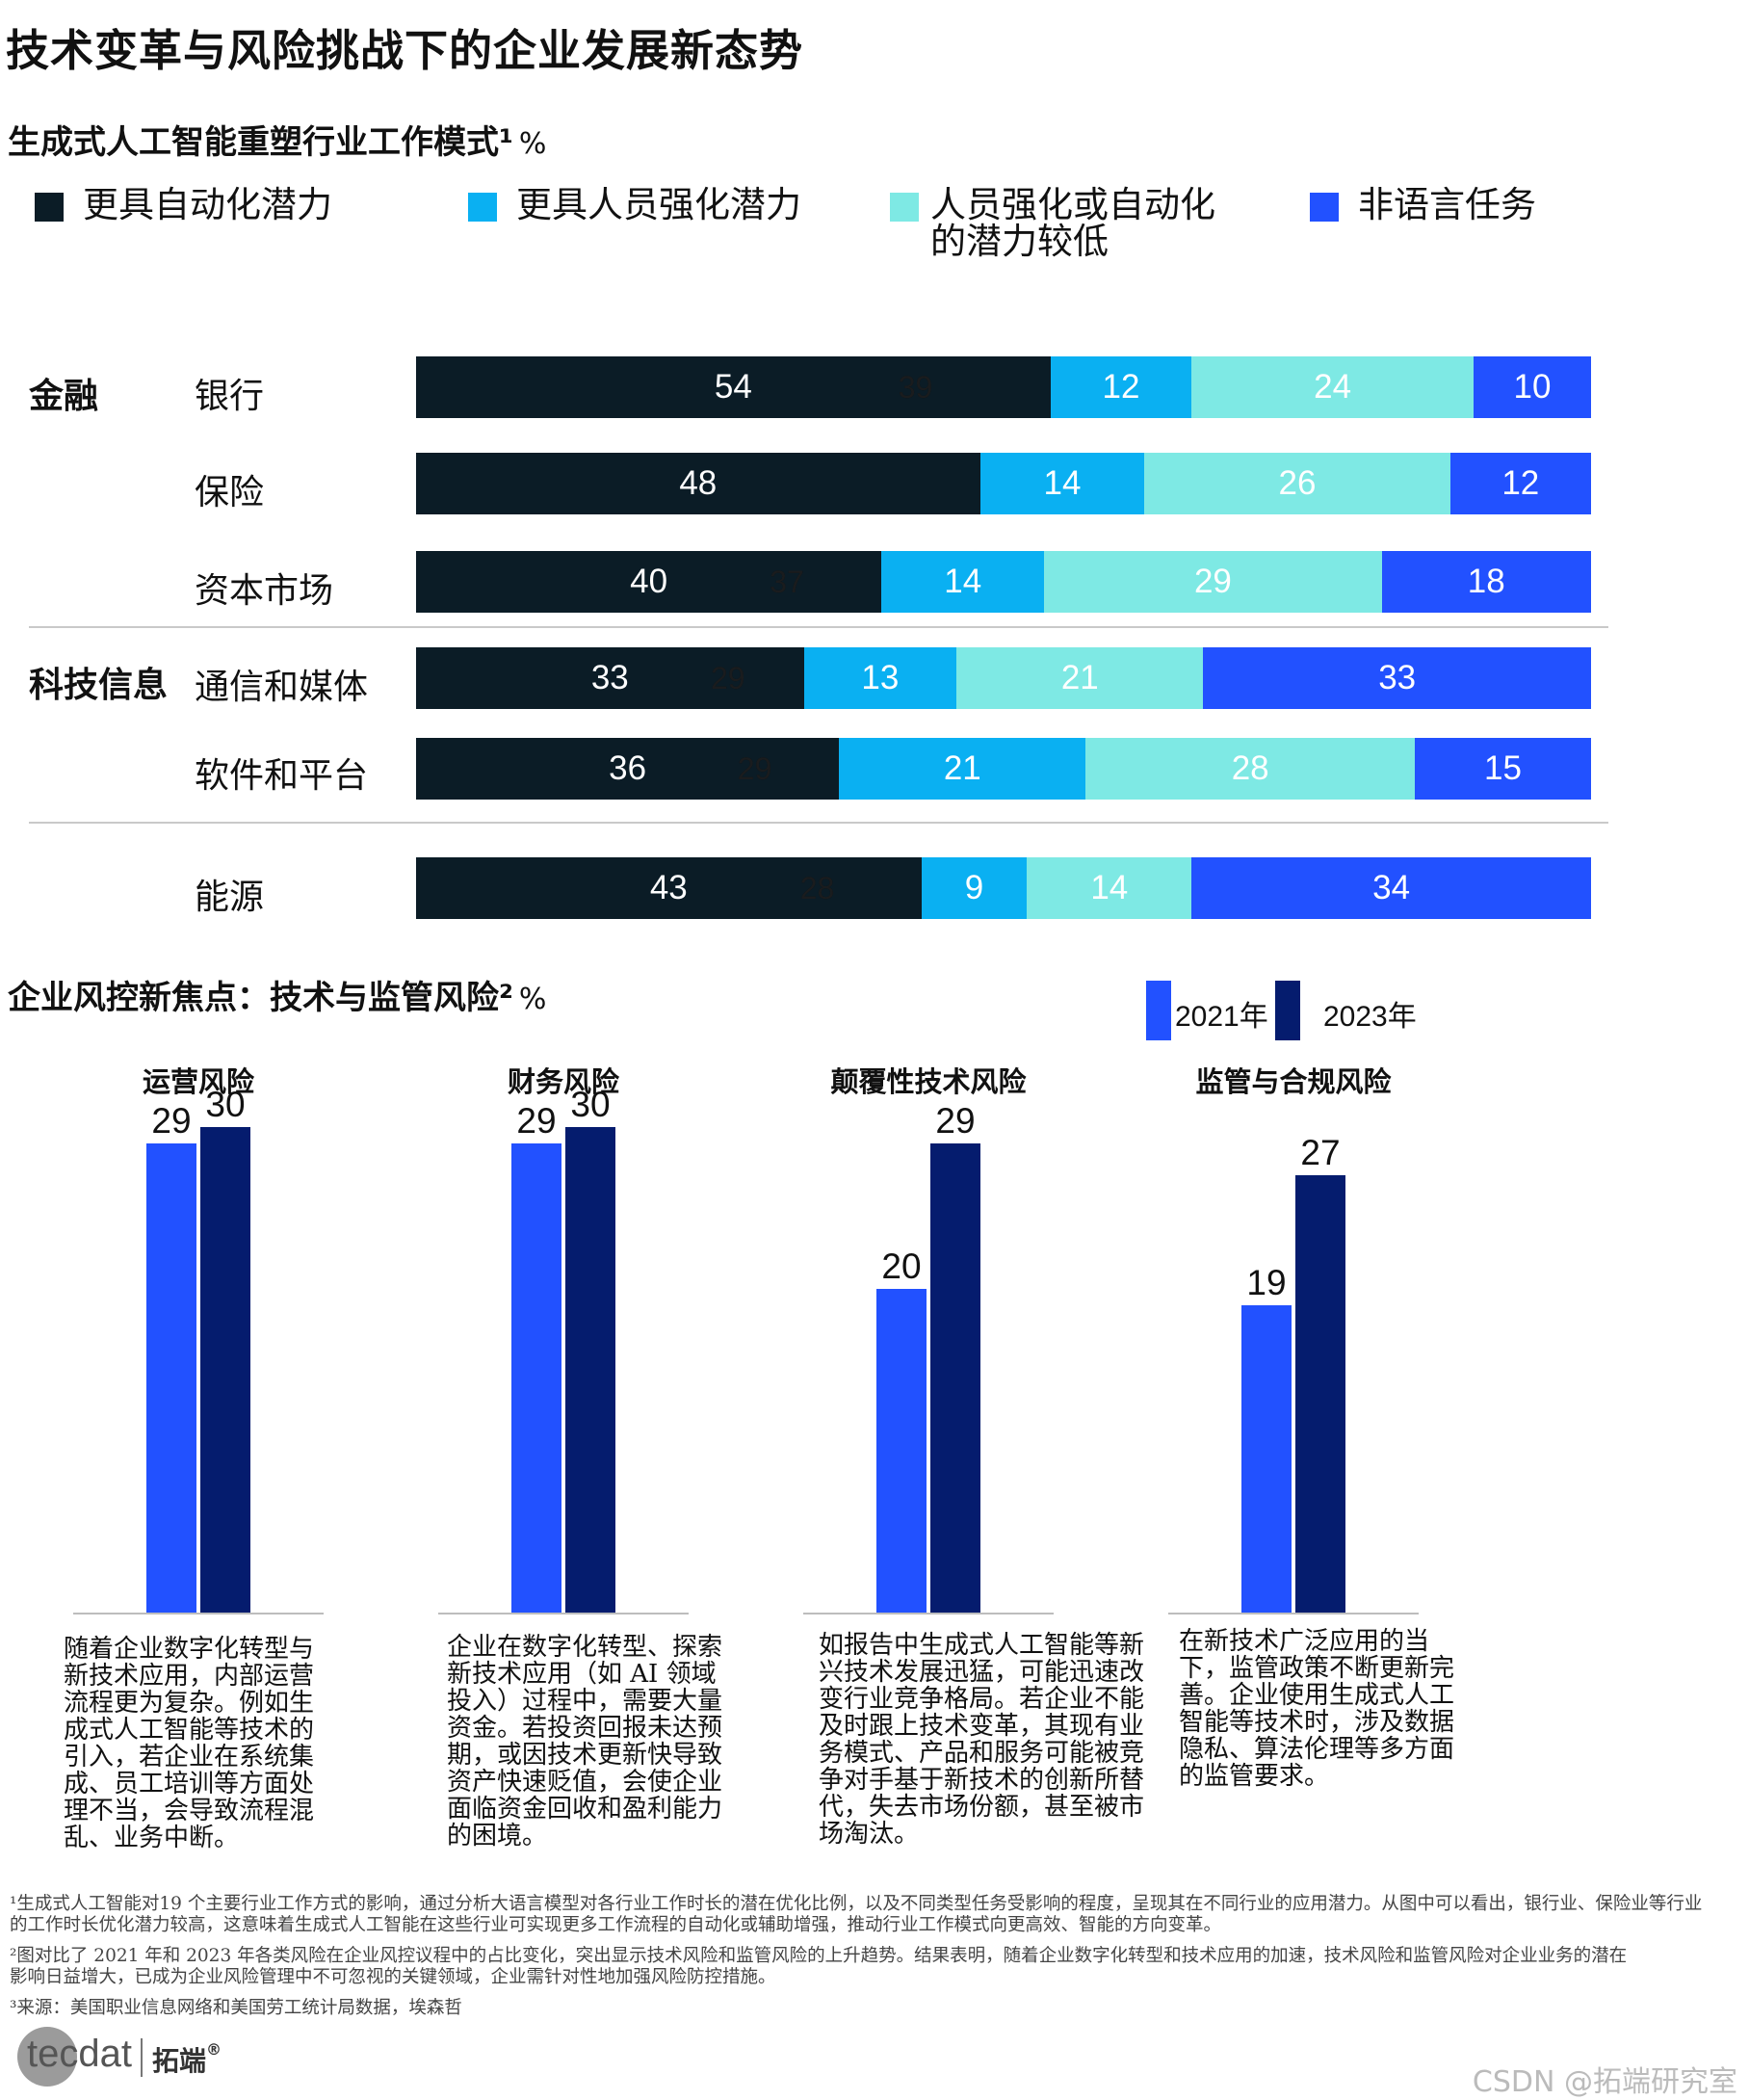 This screenshot has height=2100, width=1749. Describe the element at coordinates (532, 144) in the screenshot. I see `chart1-unit: %` at that location.